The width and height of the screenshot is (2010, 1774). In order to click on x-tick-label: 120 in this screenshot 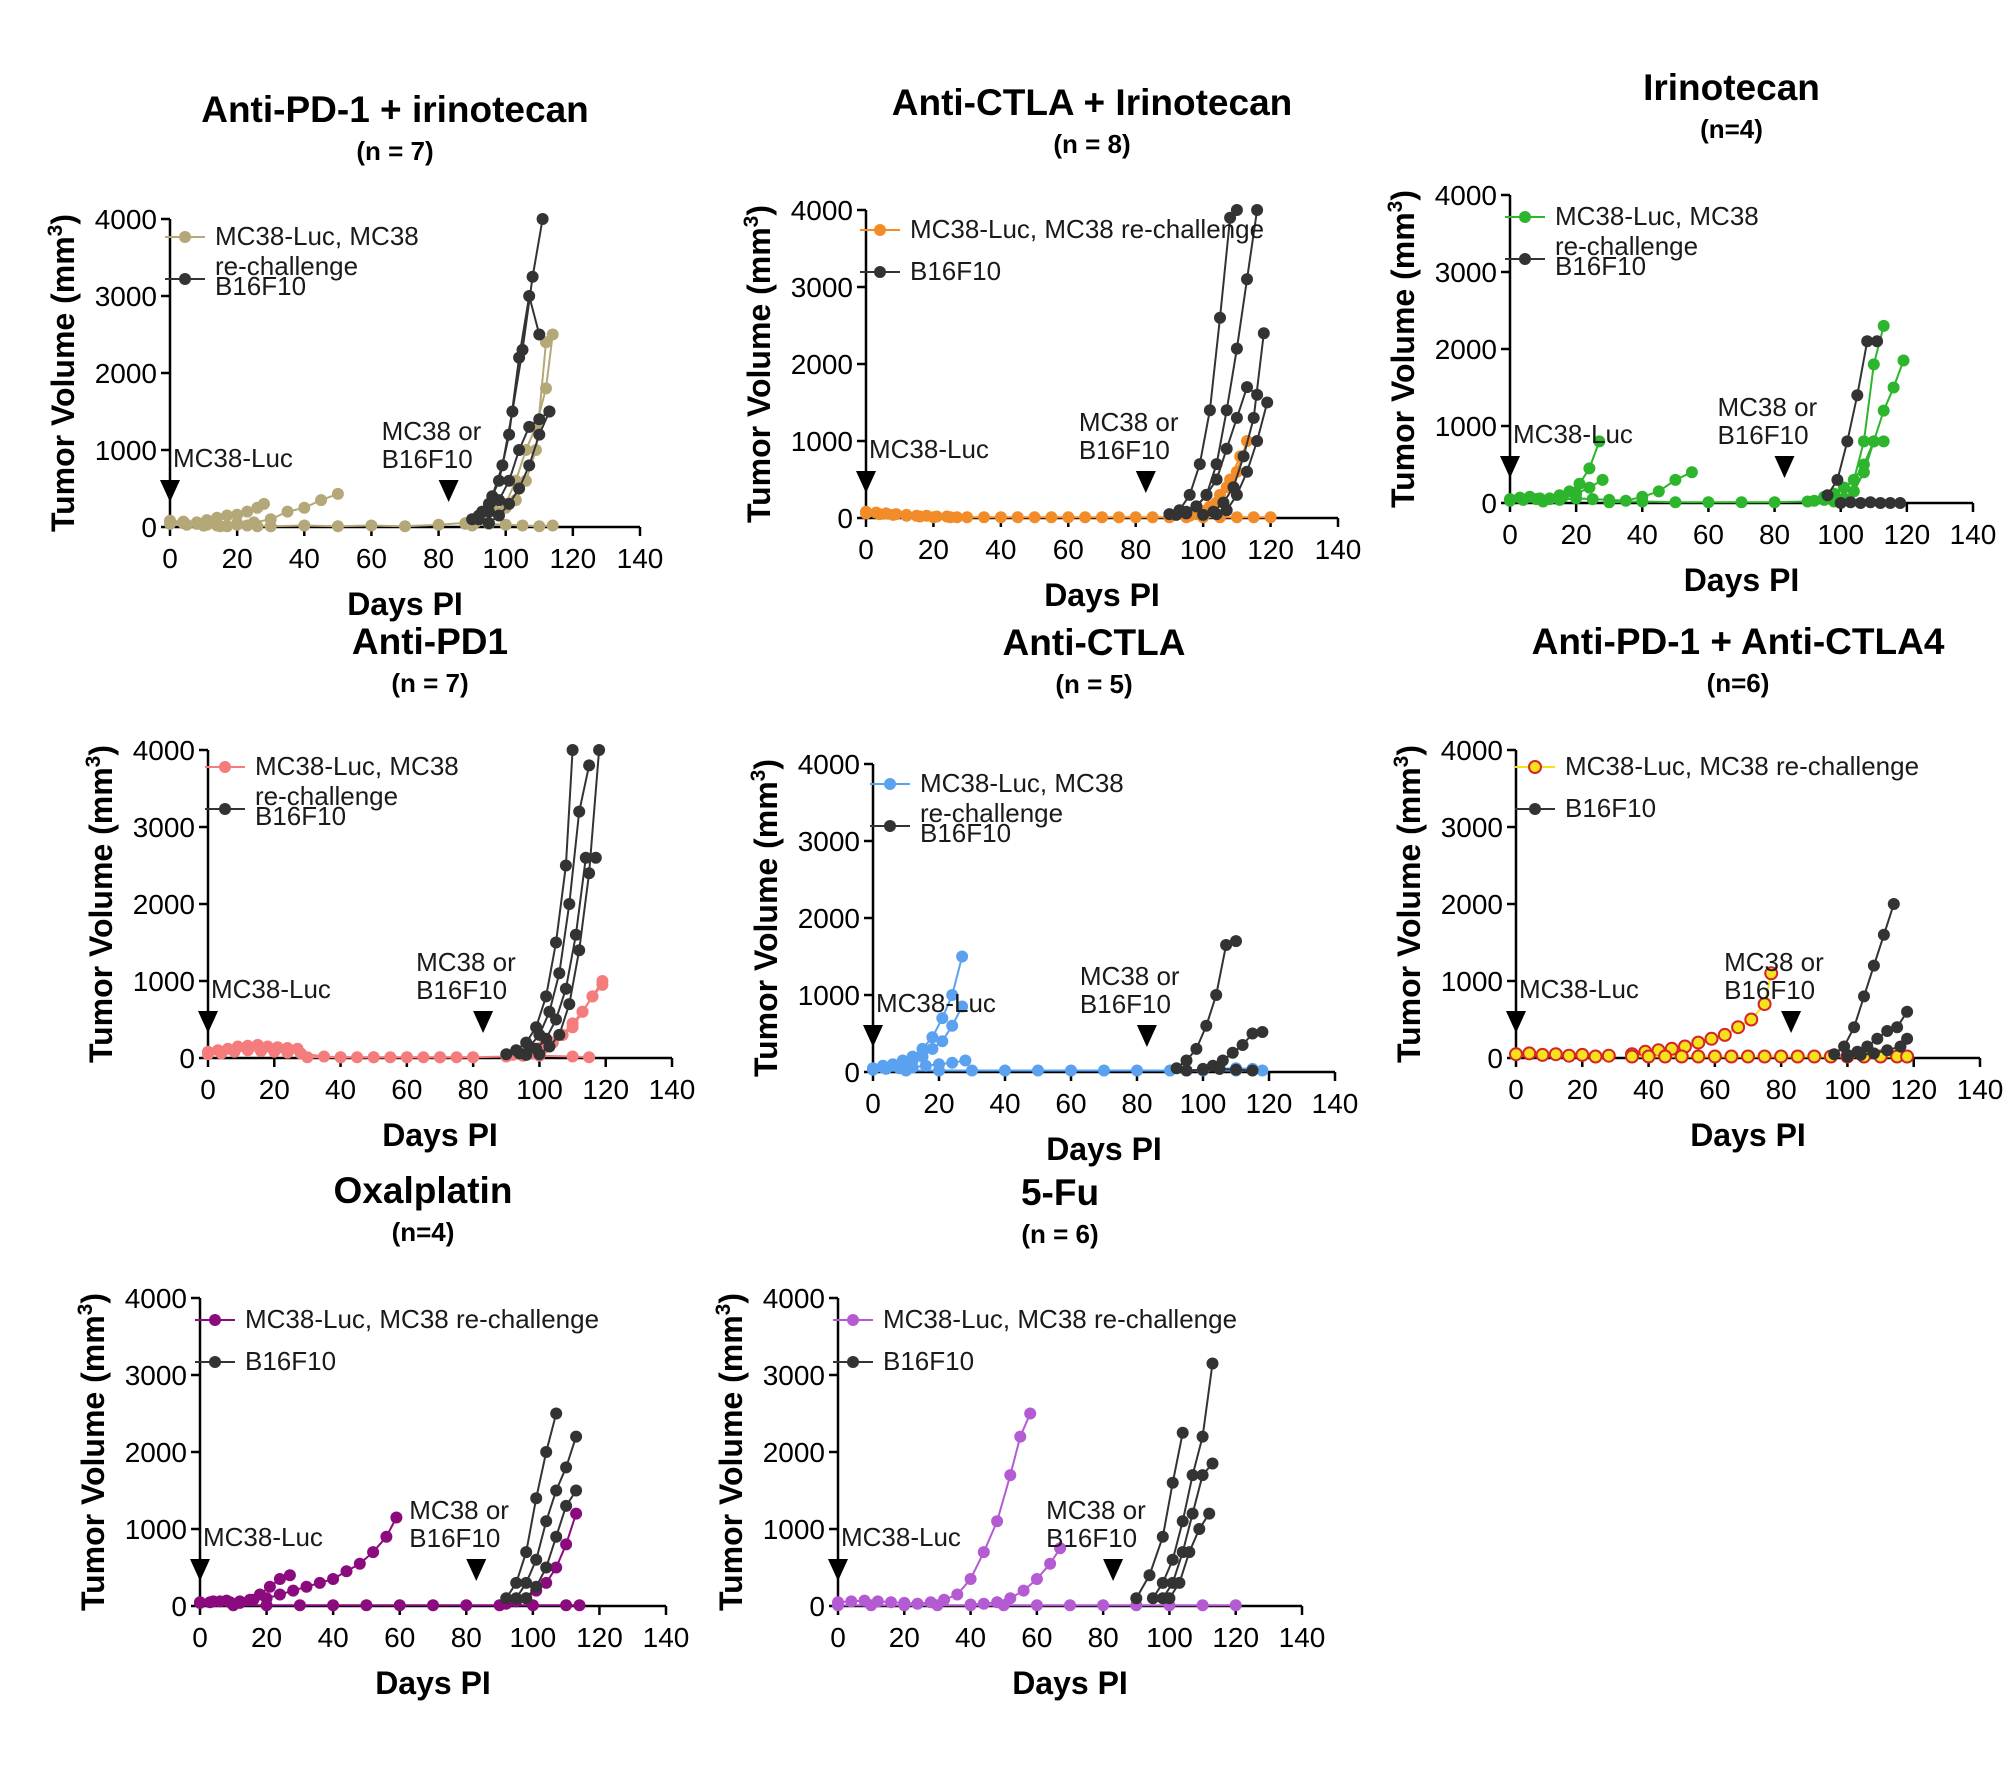, I will do `click(1906, 534)`.